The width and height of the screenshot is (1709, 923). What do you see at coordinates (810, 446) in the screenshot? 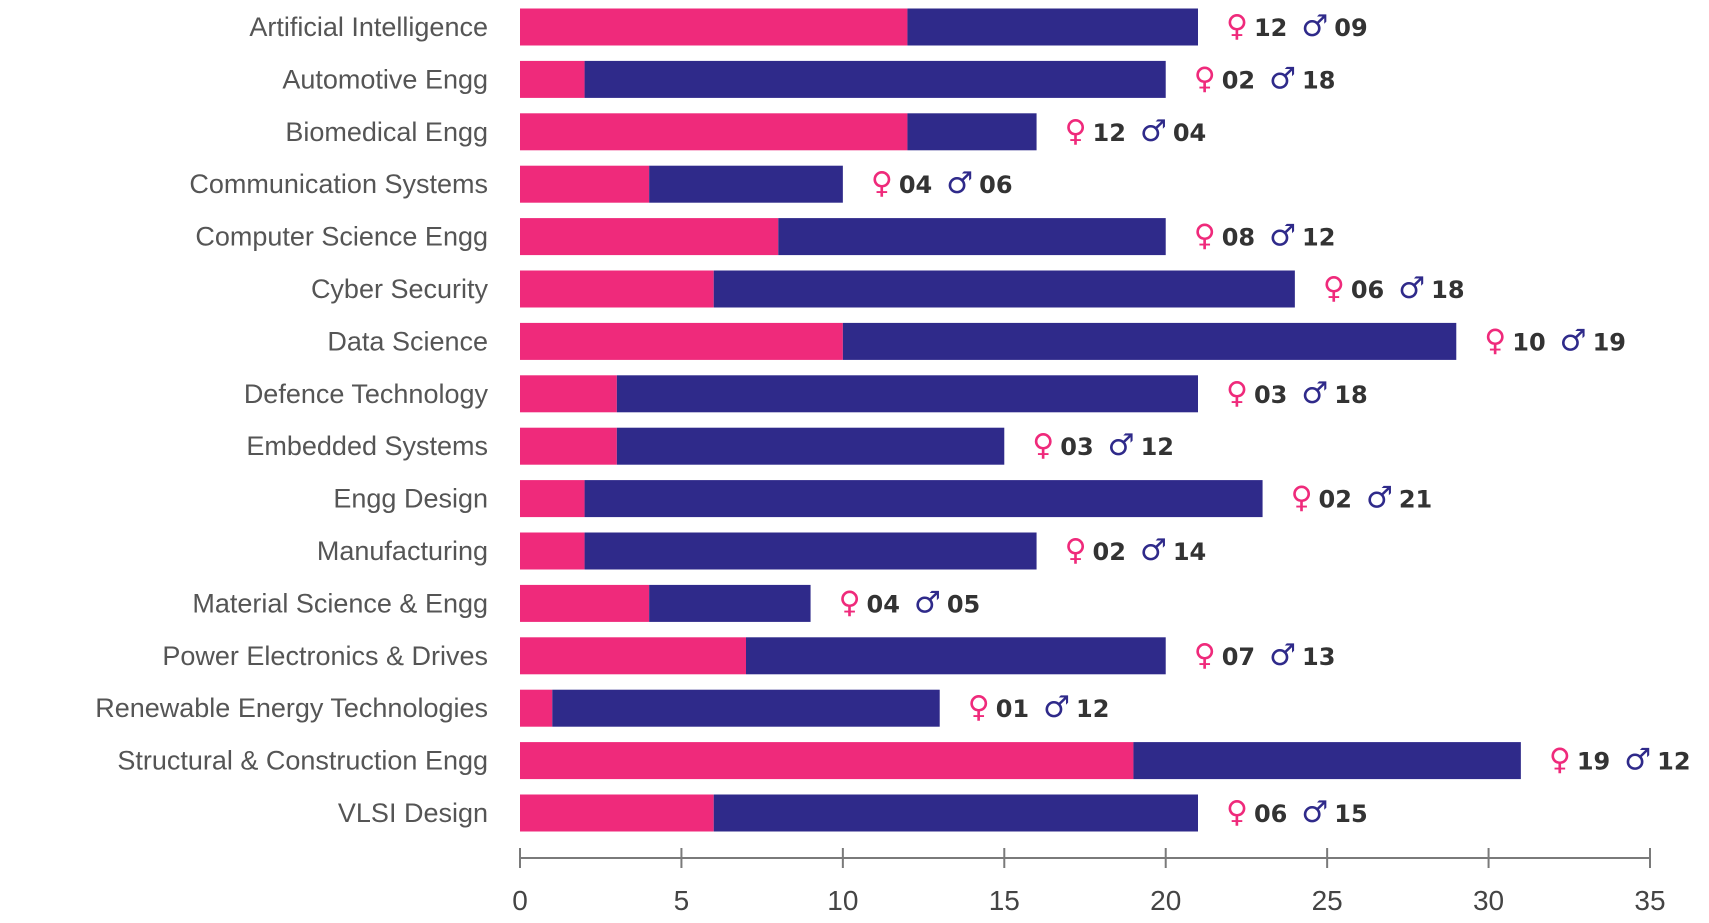
I see `bar-male-embedded-systems` at bounding box center [810, 446].